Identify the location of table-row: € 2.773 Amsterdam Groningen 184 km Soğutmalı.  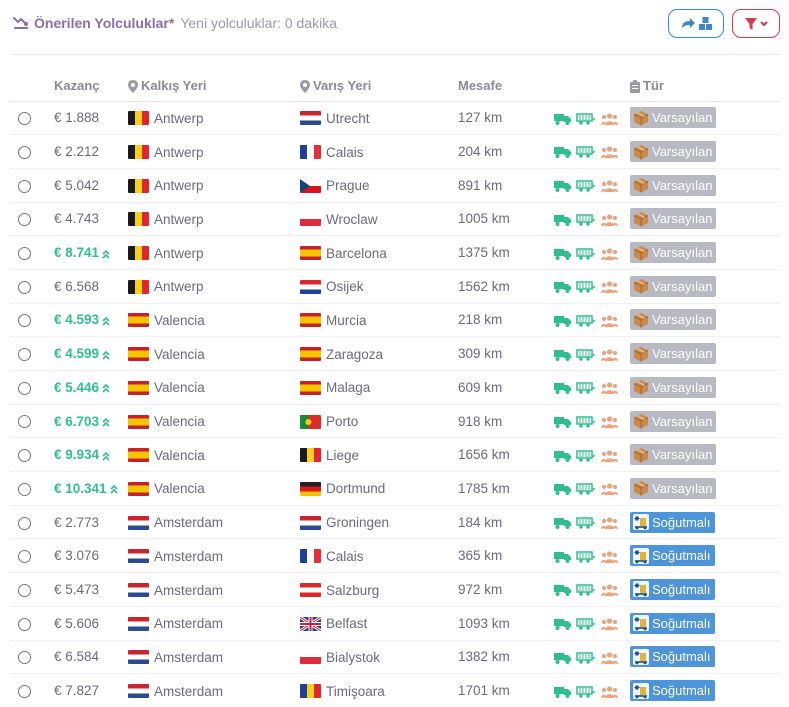
(395, 522).